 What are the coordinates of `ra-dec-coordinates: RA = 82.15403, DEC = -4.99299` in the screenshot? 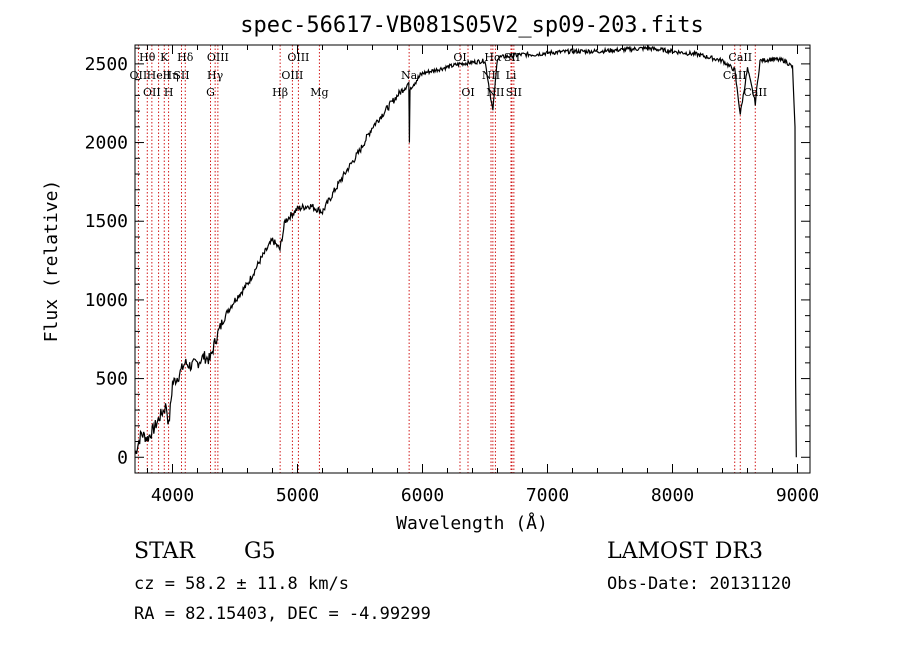 It's located at (282, 614).